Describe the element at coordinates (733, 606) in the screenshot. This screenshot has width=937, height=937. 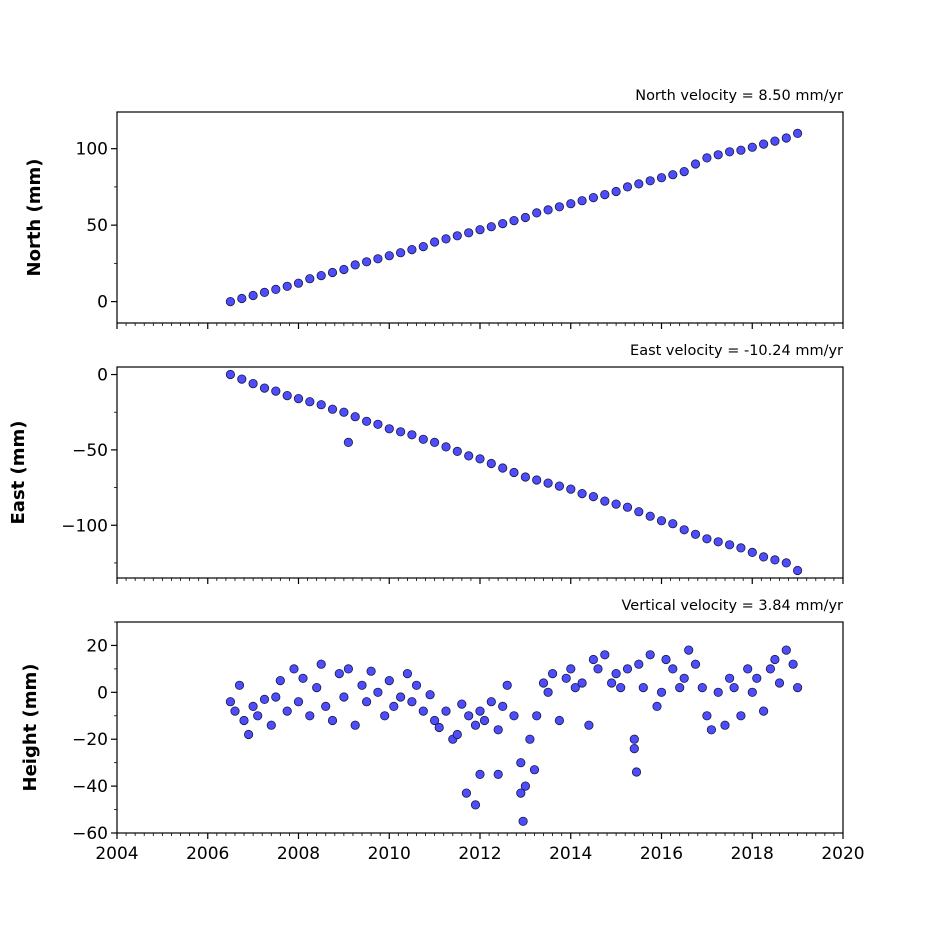
I see `height-velocity-title: Vertical velocity = 3.84 mm/yr` at that location.